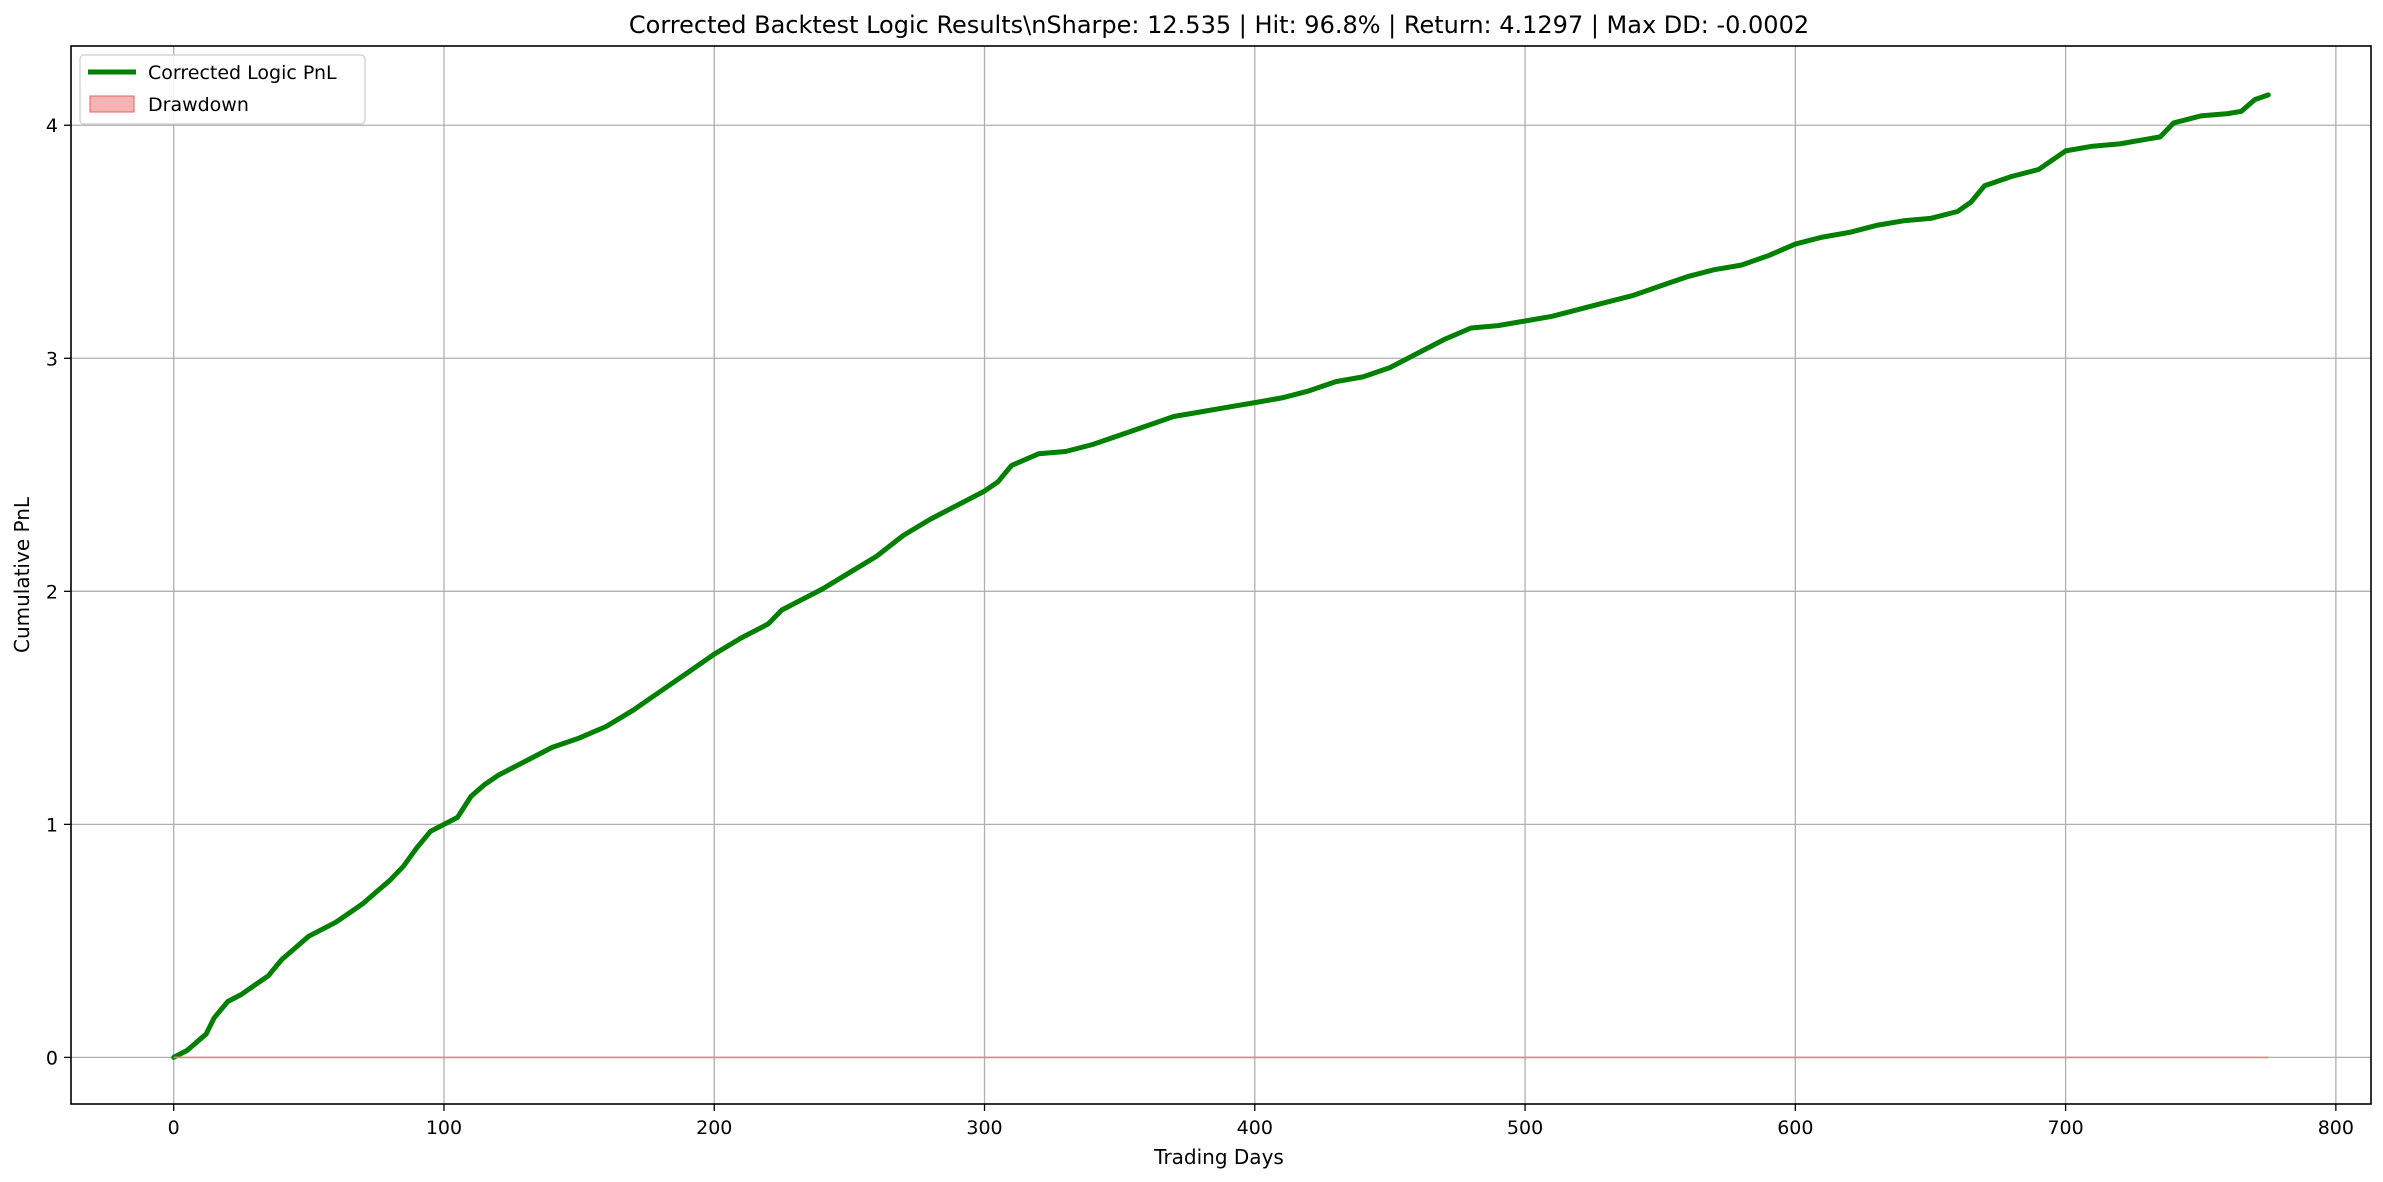 Image resolution: width=2383 pixels, height=1182 pixels. What do you see at coordinates (2336, 1128) in the screenshot?
I see `x-tick-label: 800` at bounding box center [2336, 1128].